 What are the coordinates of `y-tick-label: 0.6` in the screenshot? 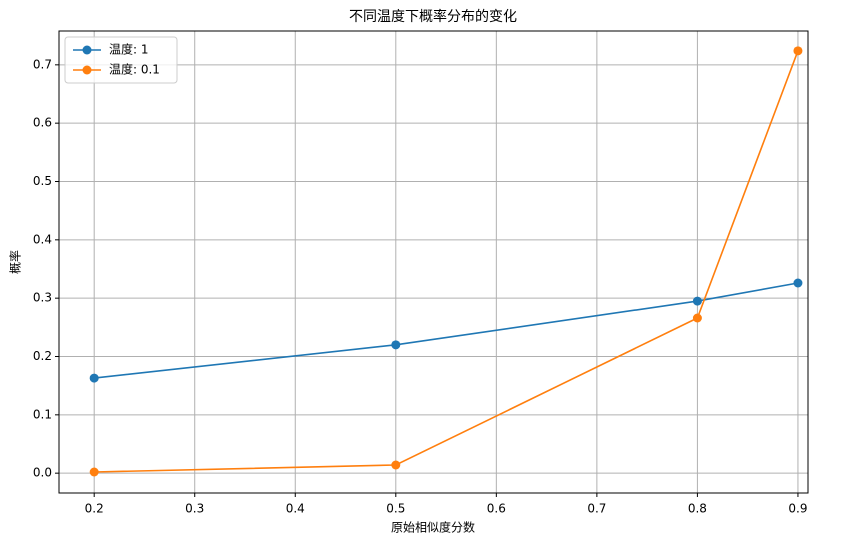 It's located at (42, 123).